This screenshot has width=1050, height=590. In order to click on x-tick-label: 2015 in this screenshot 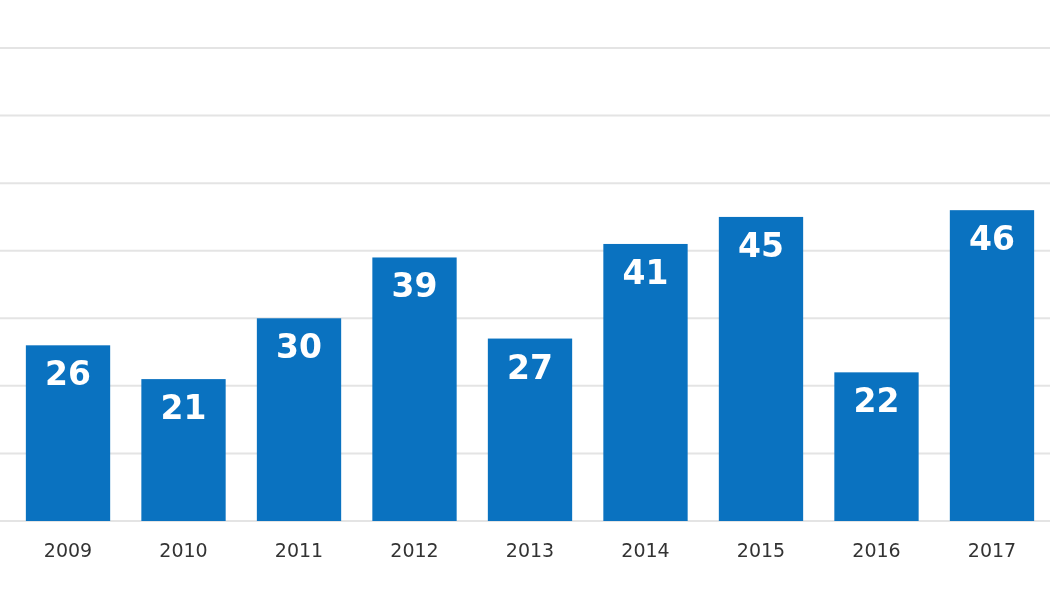, I will do `click(761, 550)`.